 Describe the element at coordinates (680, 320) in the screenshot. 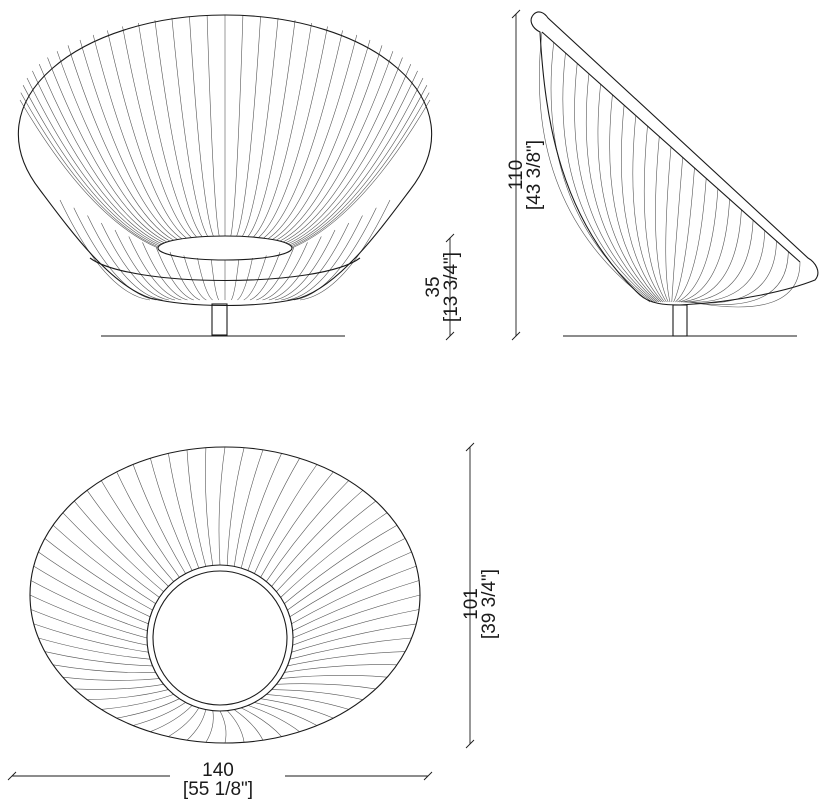

I see `side-stem` at that location.